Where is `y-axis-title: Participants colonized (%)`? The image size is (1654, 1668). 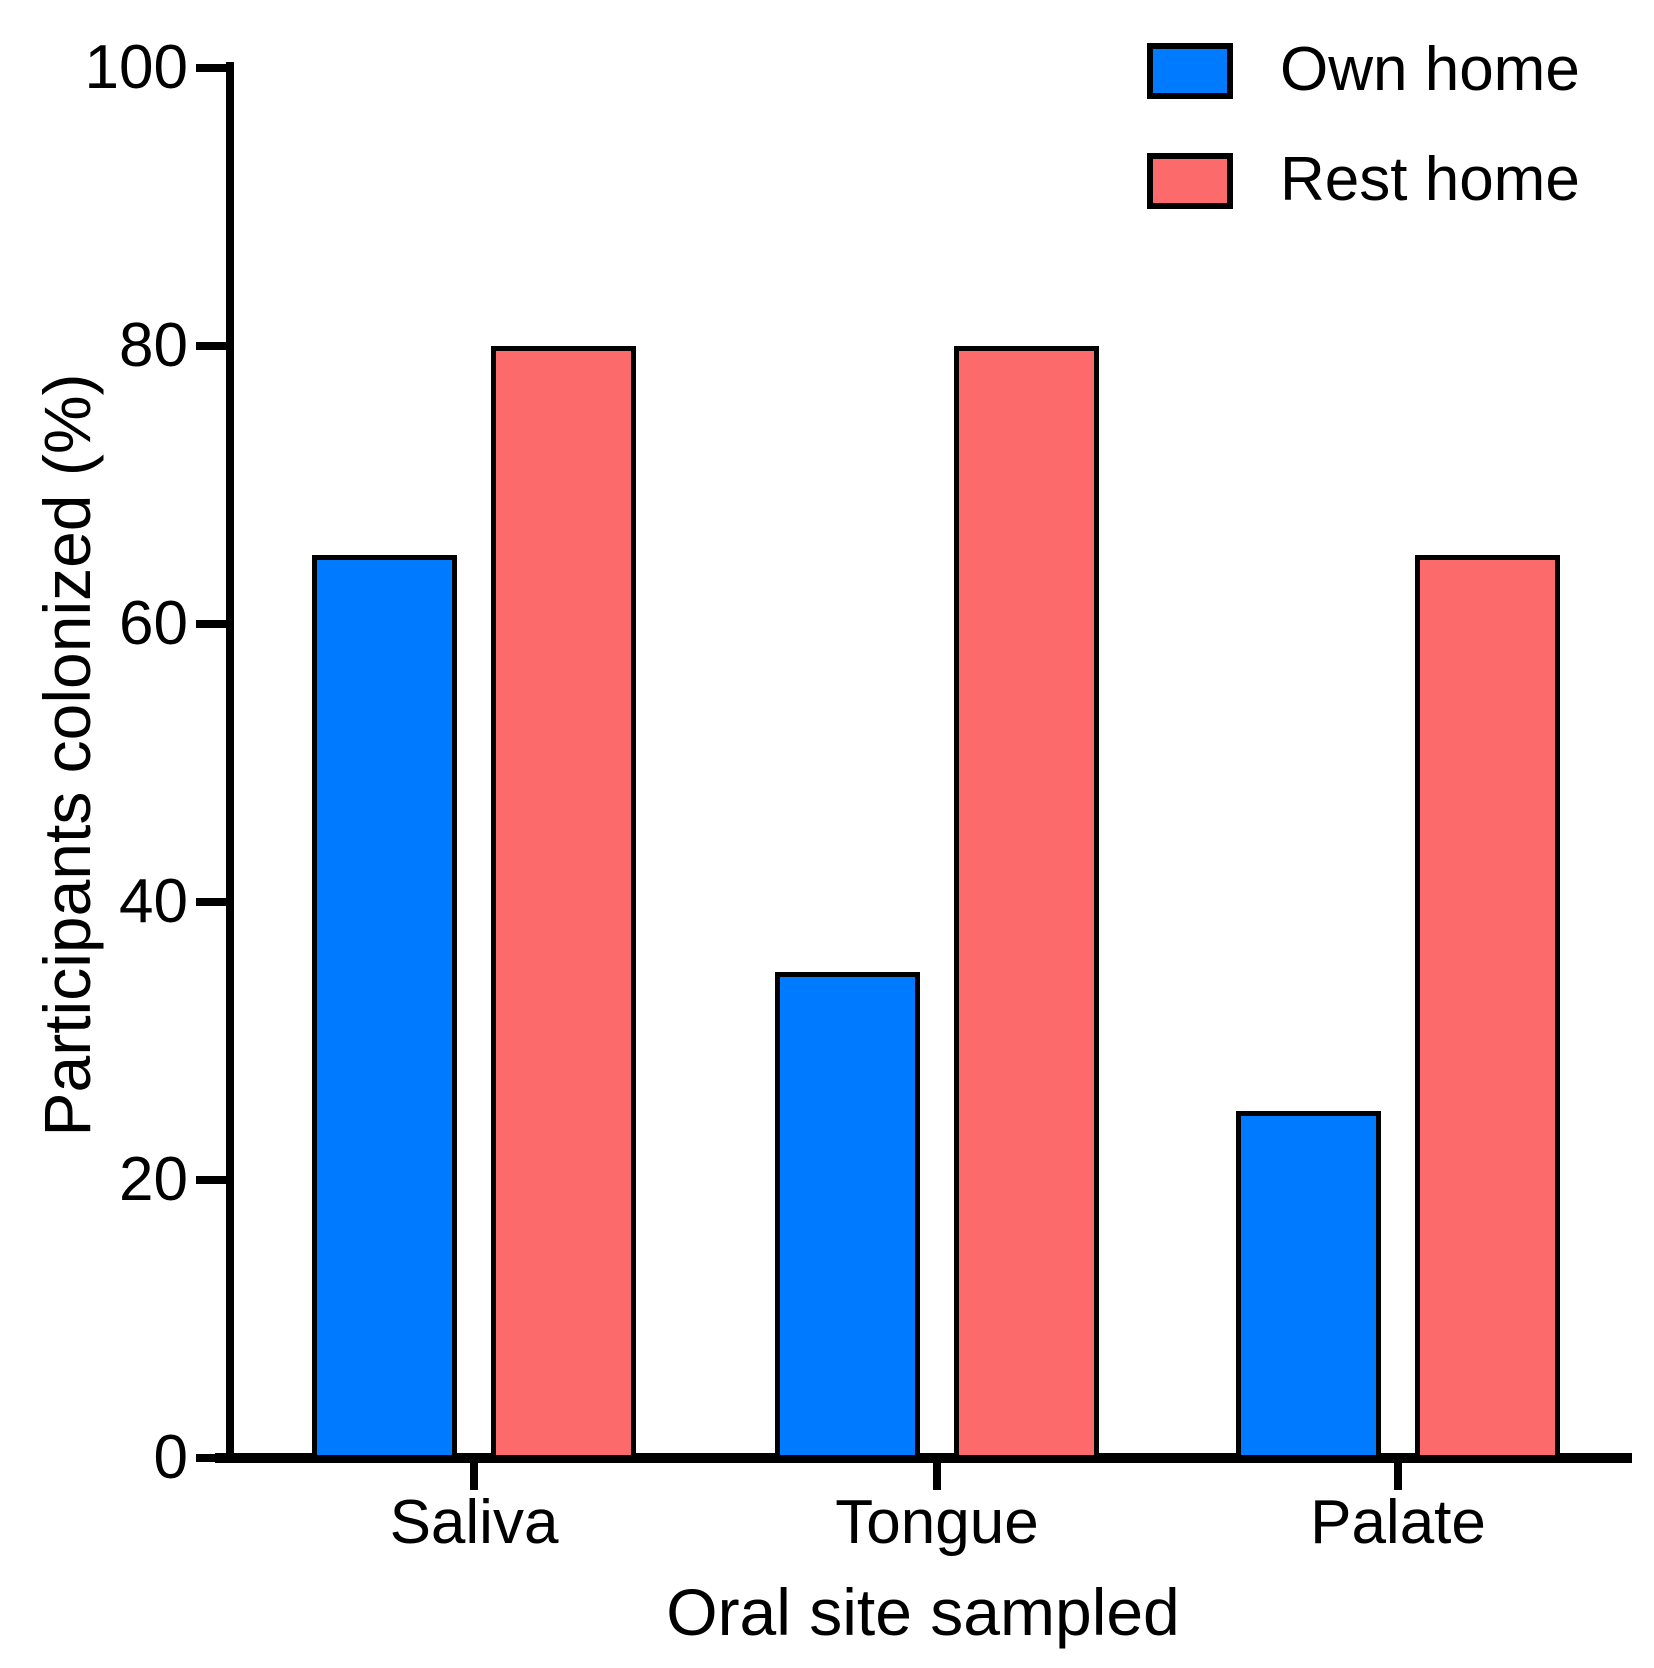
y-axis-title: Participants colonized (%) is located at coordinates (67, 755).